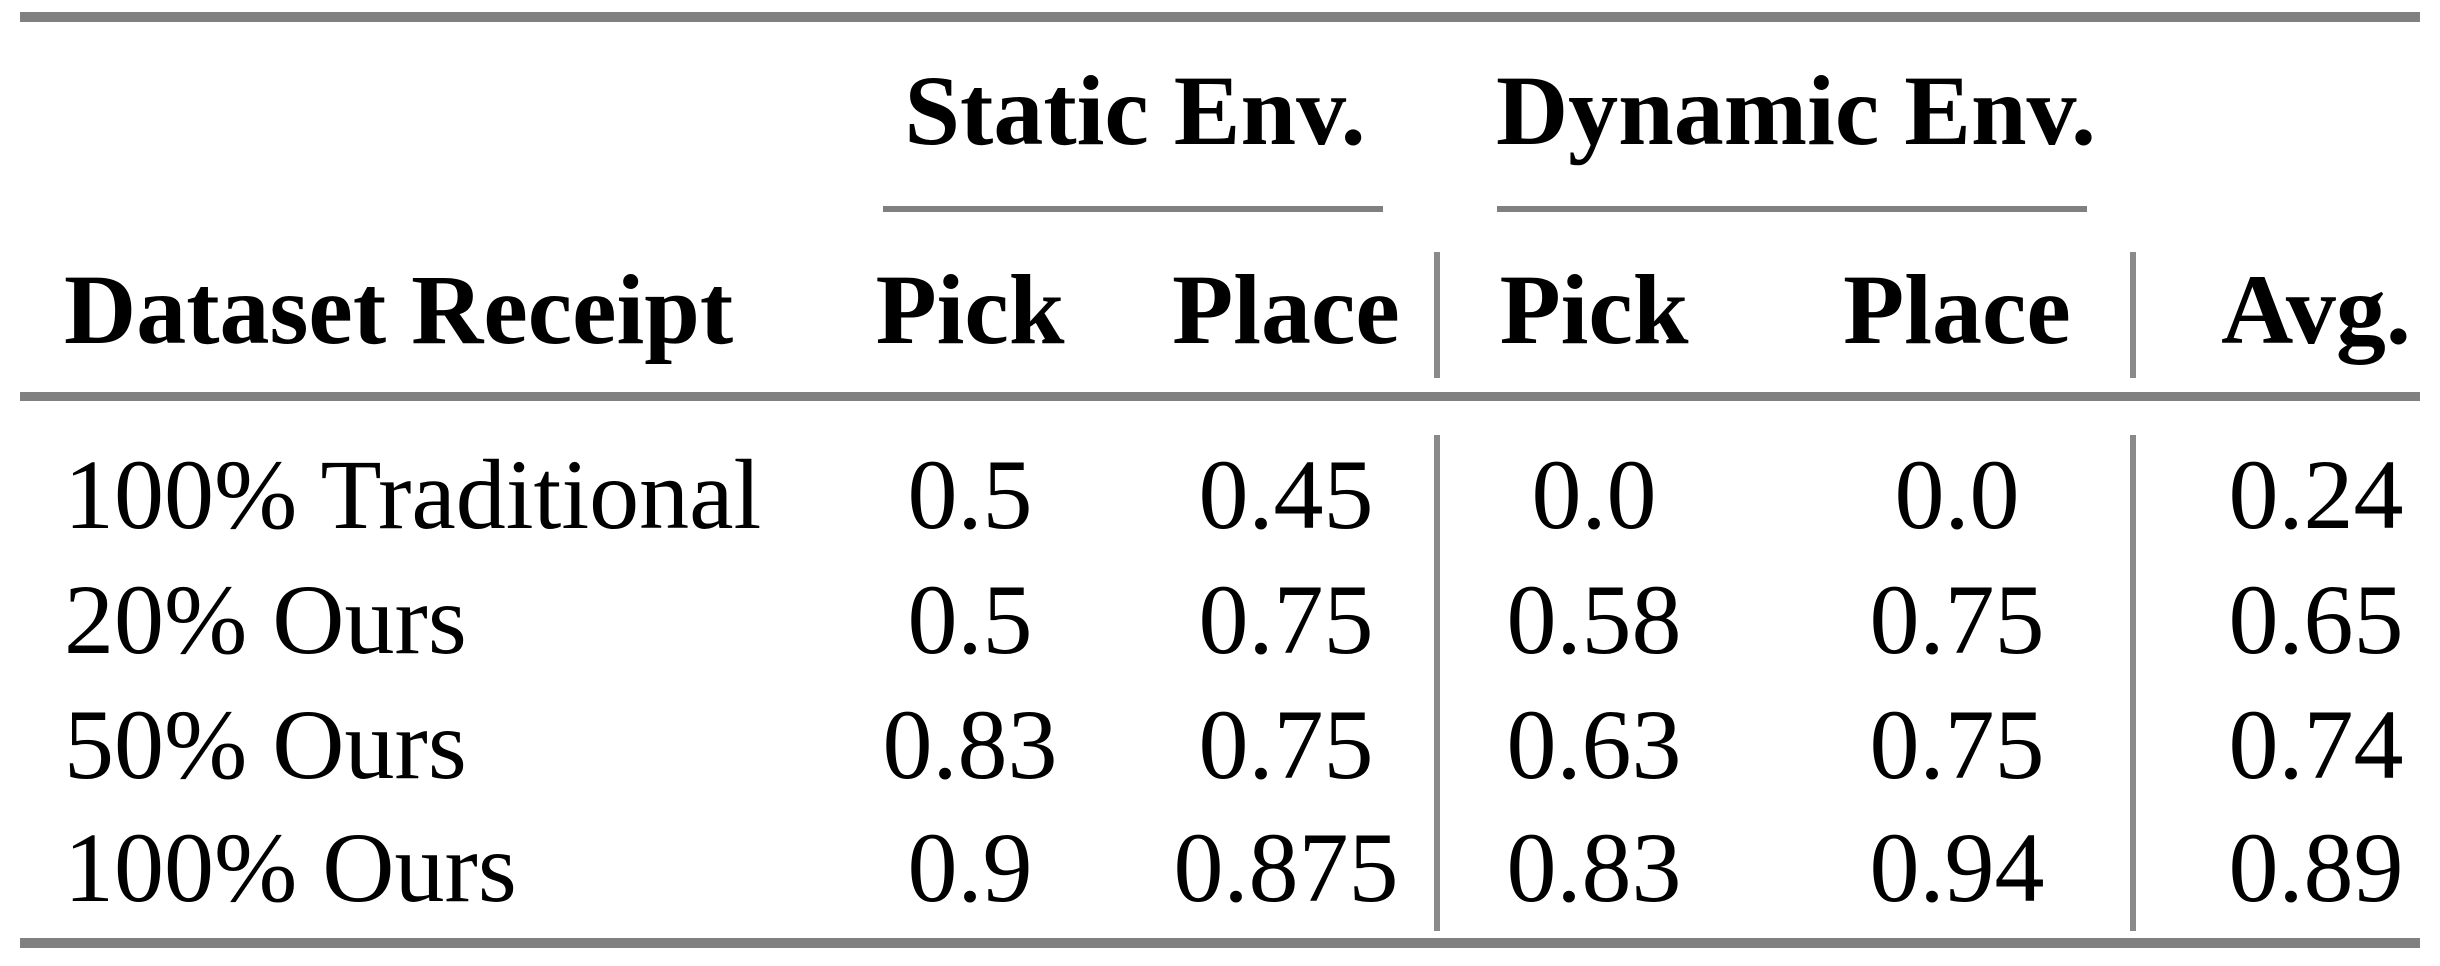  Describe the element at coordinates (1594, 744) in the screenshot. I see `table-cell: 0.63` at that location.